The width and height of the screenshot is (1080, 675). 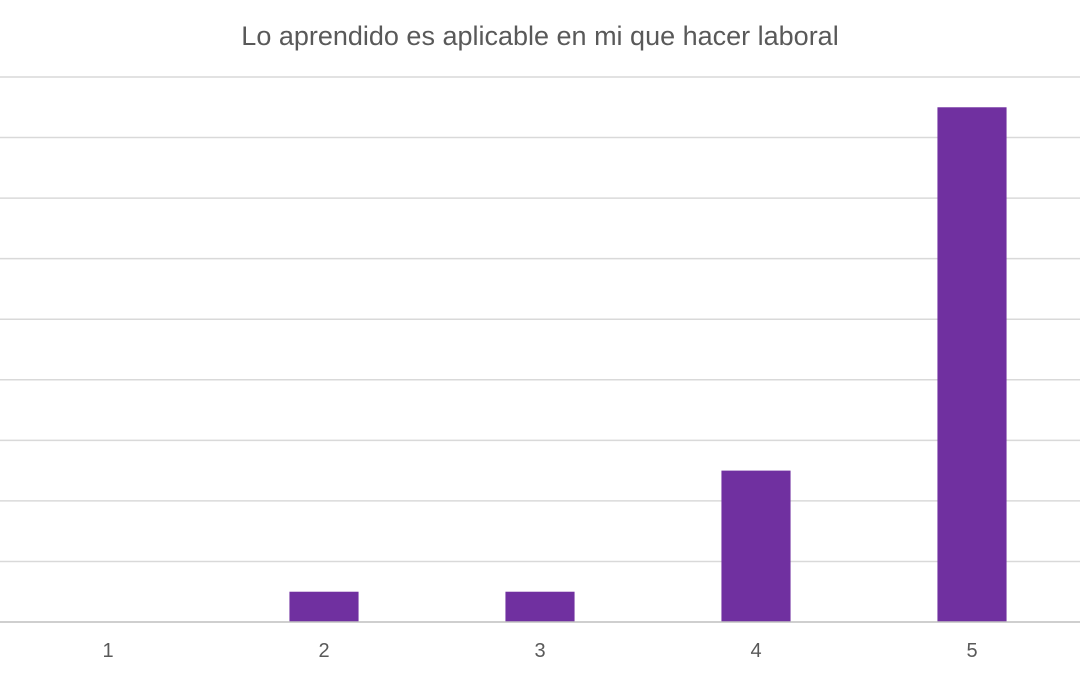 I want to click on x-tick-label-1: 1, so click(x=107, y=651).